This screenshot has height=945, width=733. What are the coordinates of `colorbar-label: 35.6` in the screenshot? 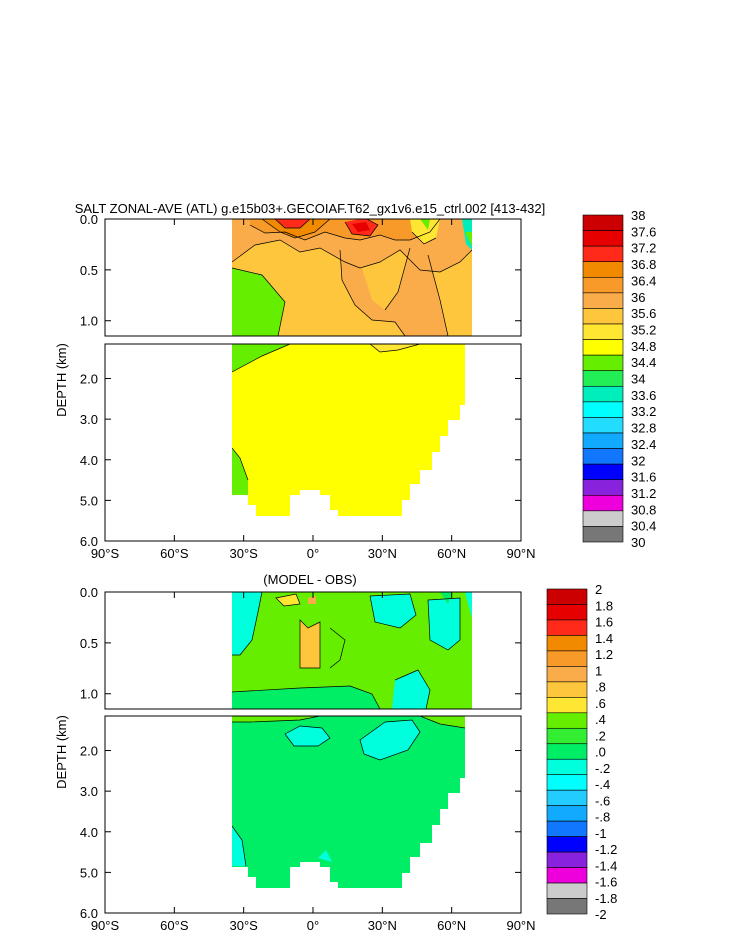 It's located at (643, 313).